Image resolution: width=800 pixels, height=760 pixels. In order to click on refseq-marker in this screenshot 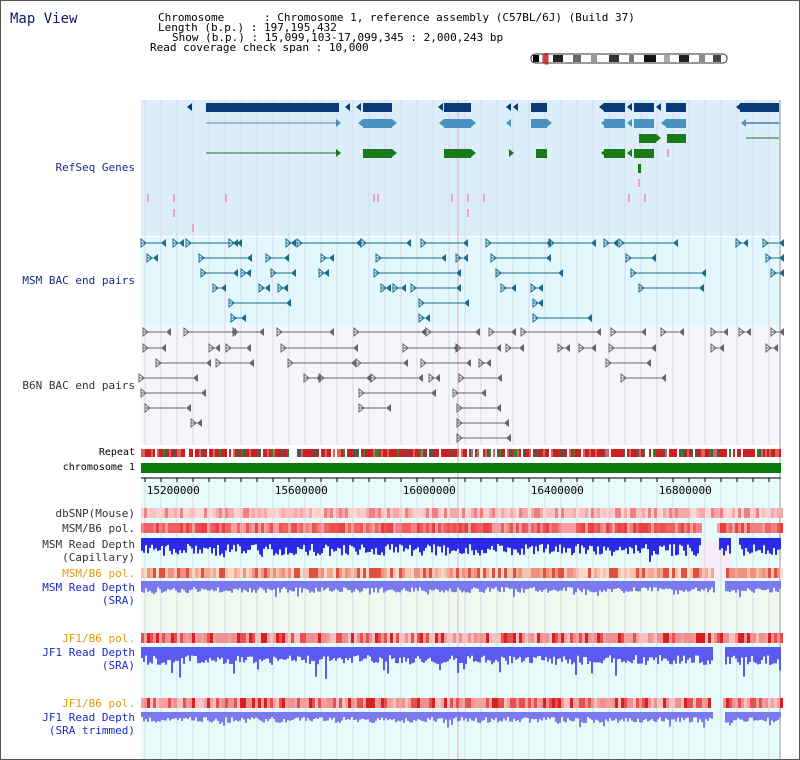, I will do `click(374, 198)`.